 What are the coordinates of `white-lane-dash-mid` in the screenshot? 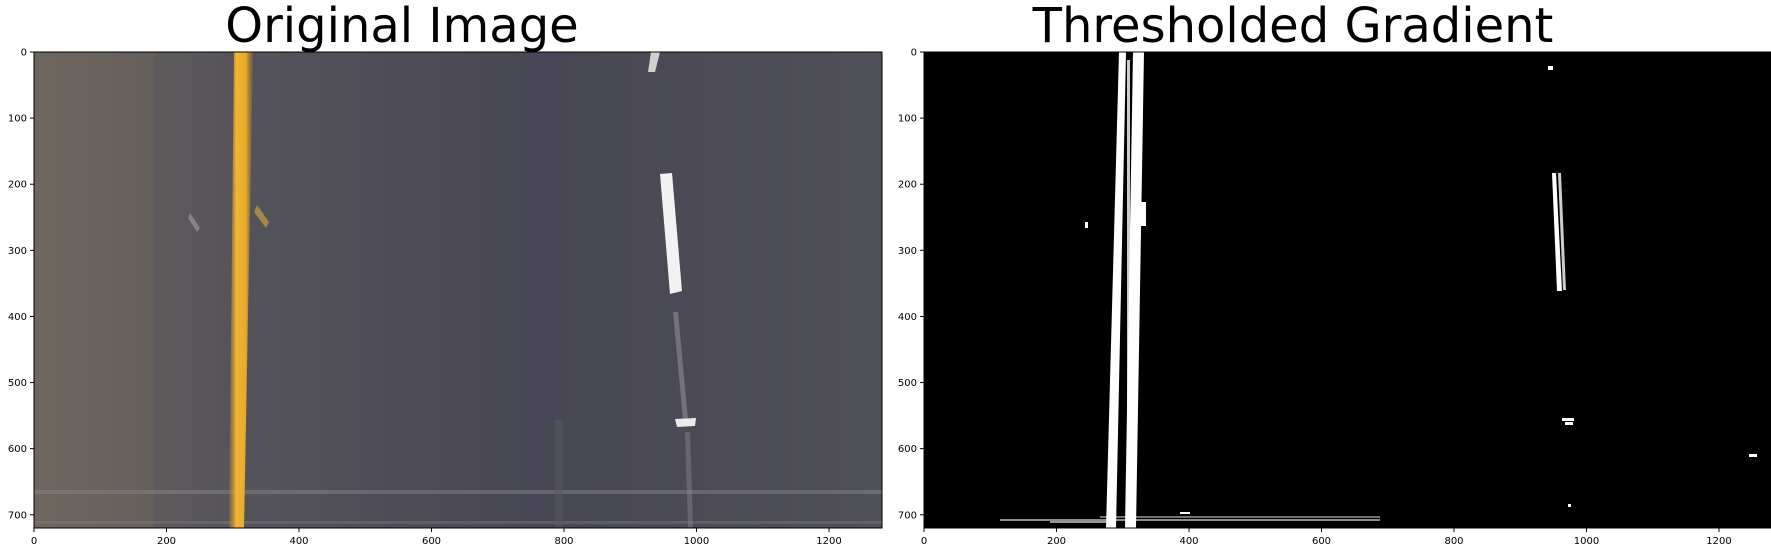 It's located at (671, 233).